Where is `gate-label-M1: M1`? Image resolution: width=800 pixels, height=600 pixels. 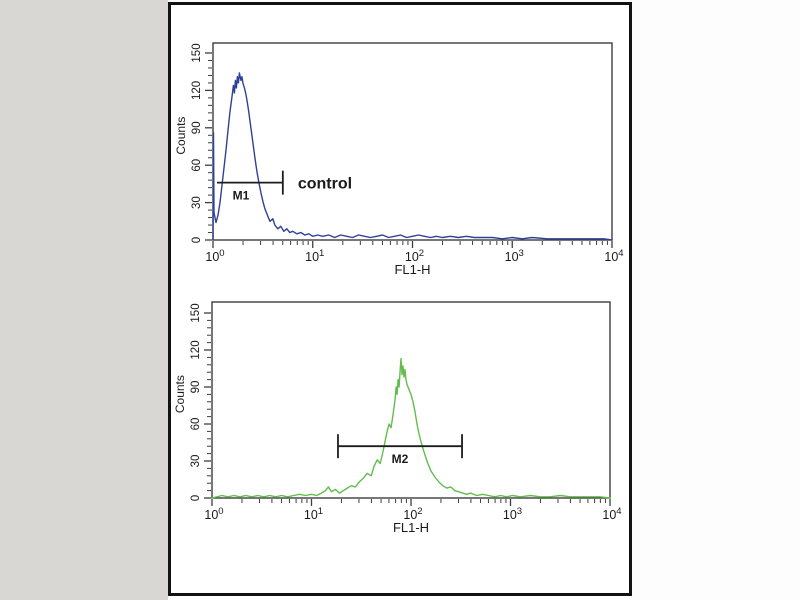 gate-label-M1: M1 is located at coordinates (241, 196).